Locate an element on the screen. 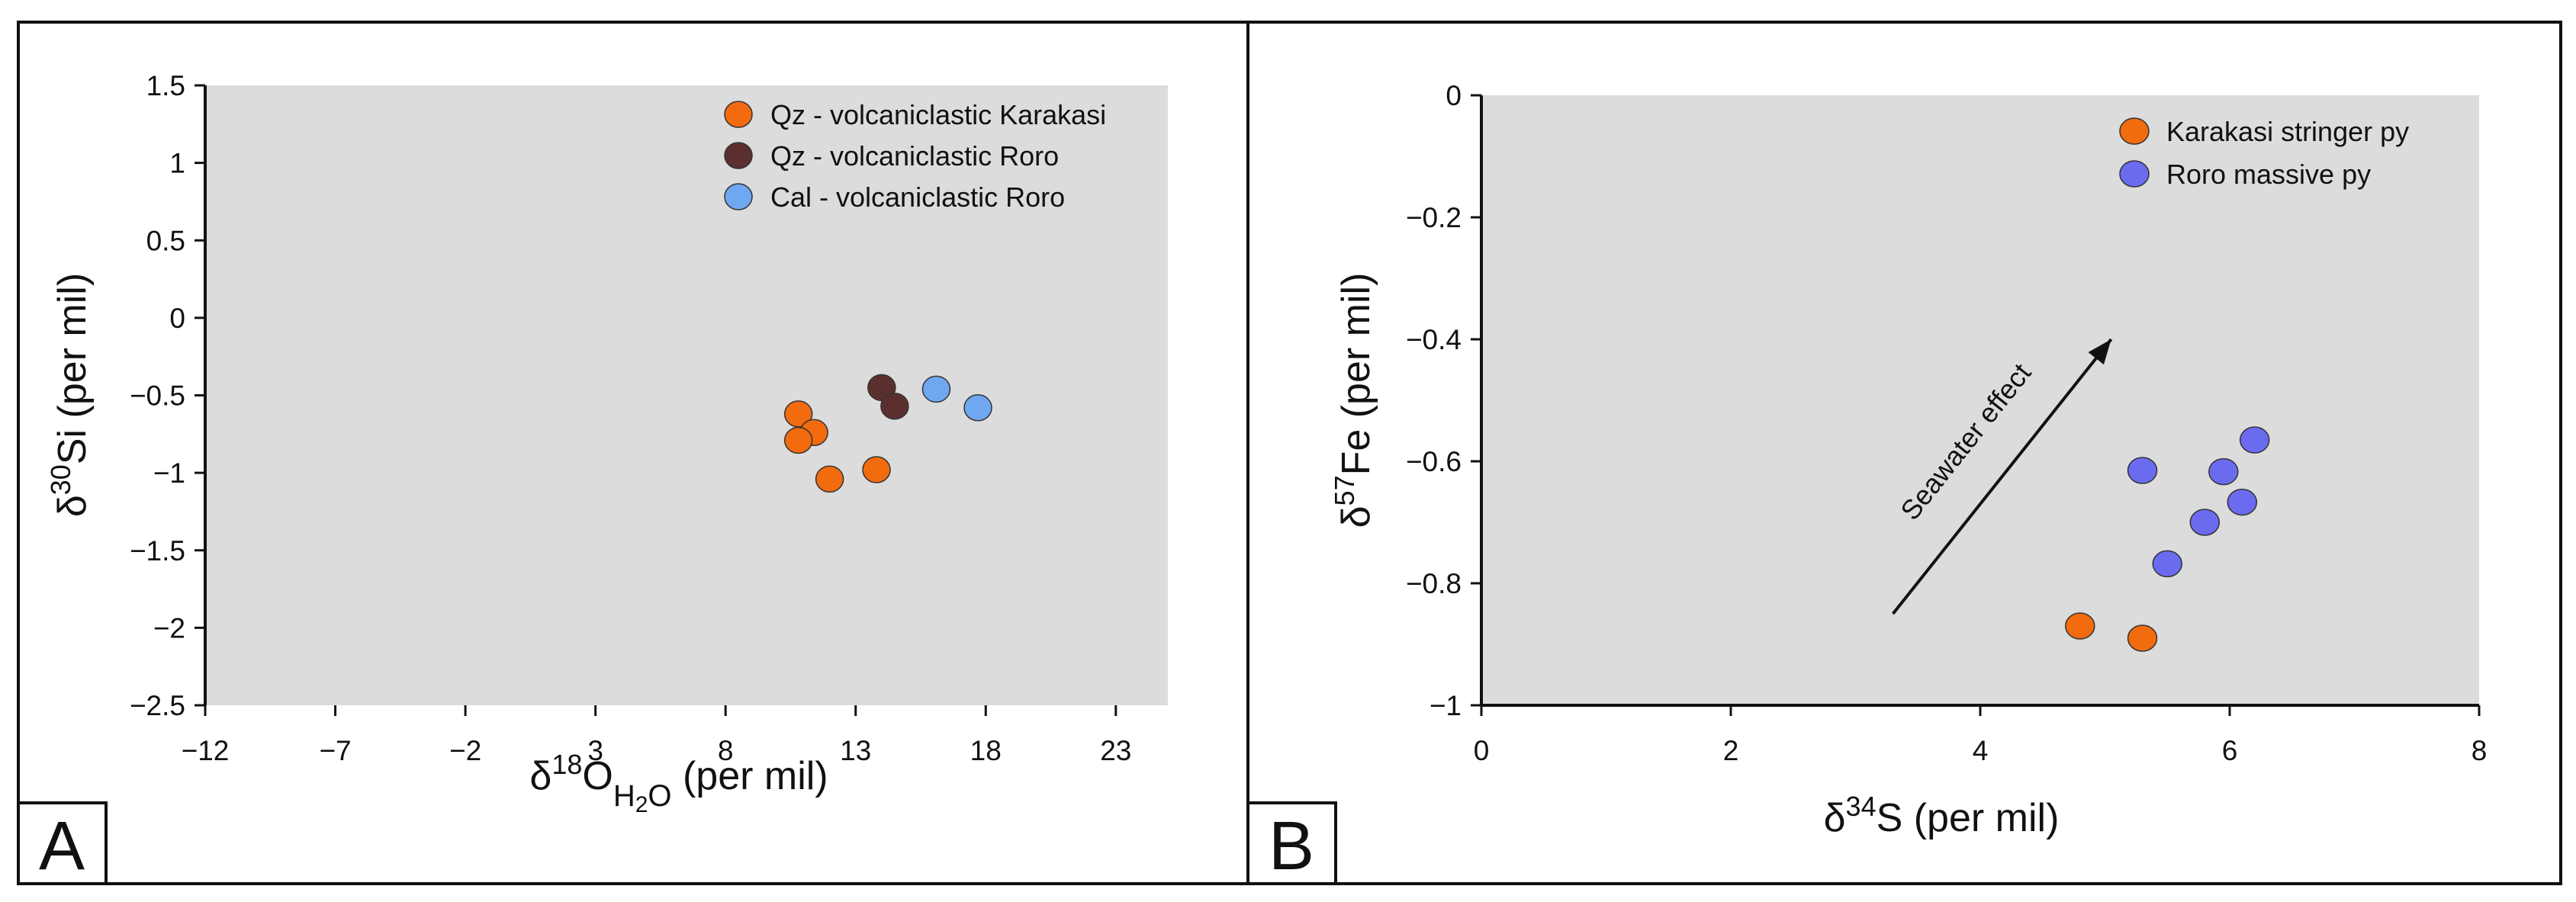 The width and height of the screenshot is (2576, 902). x-tick-label-a: 23 is located at coordinates (1115, 750).